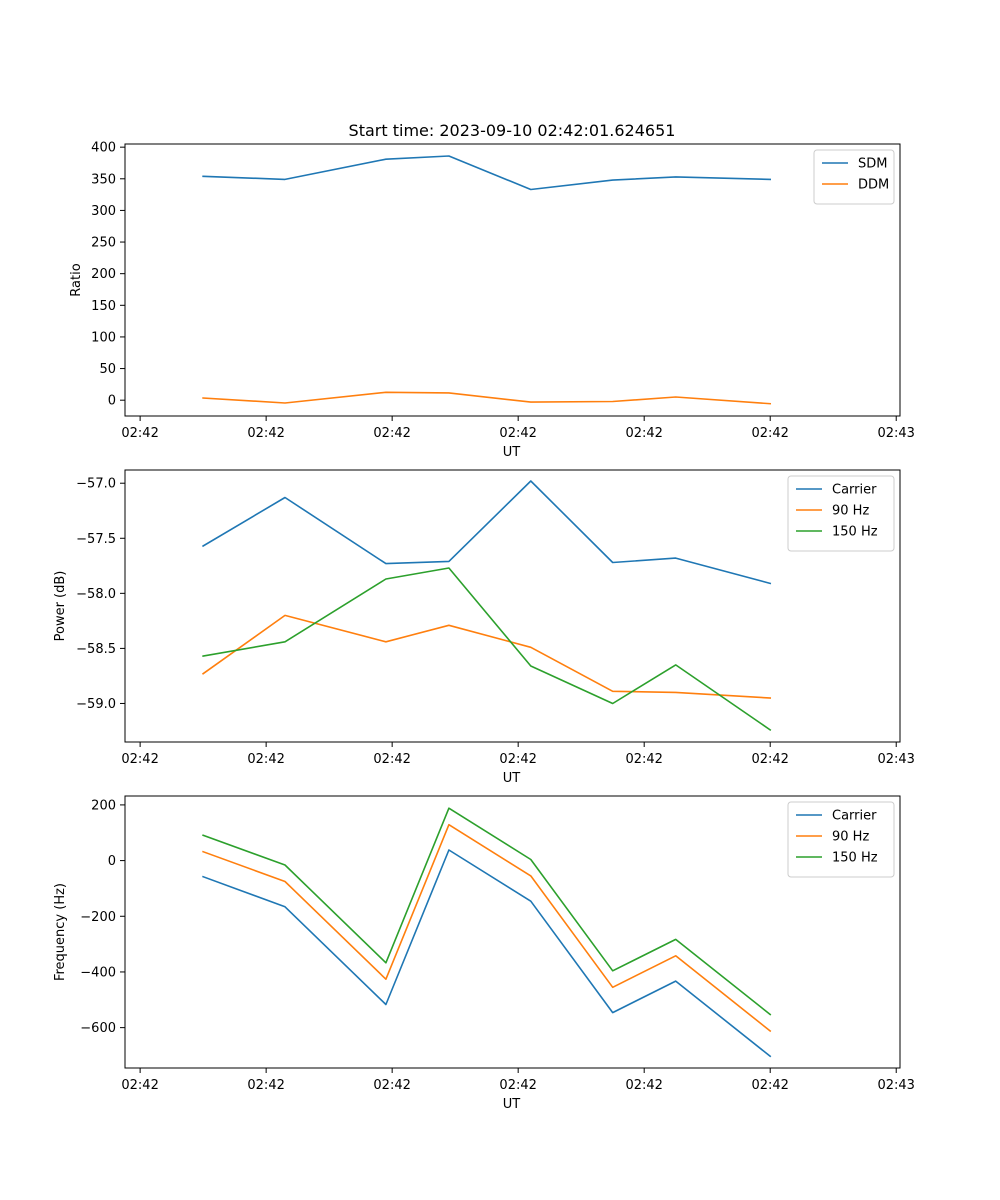  Describe the element at coordinates (96, 649) in the screenshot. I see `y-tick-label: −58.5` at that location.